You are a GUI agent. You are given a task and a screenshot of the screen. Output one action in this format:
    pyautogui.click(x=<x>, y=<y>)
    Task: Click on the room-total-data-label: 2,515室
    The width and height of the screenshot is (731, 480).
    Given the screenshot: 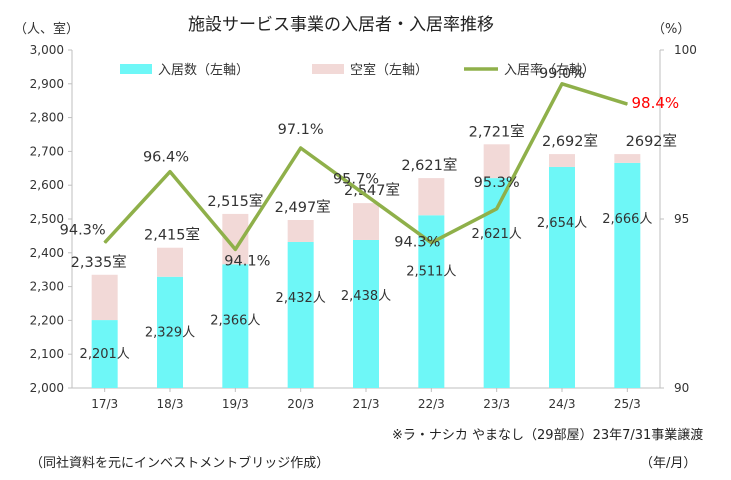 What is the action you would take?
    pyautogui.click(x=235, y=201)
    